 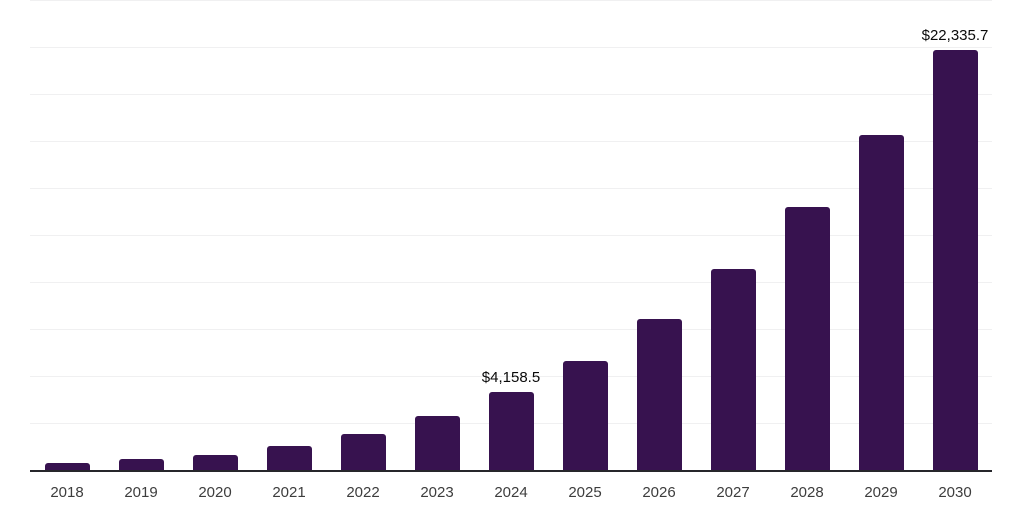 What do you see at coordinates (511, 377) in the screenshot?
I see `bar-value-label: $4,158.5` at bounding box center [511, 377].